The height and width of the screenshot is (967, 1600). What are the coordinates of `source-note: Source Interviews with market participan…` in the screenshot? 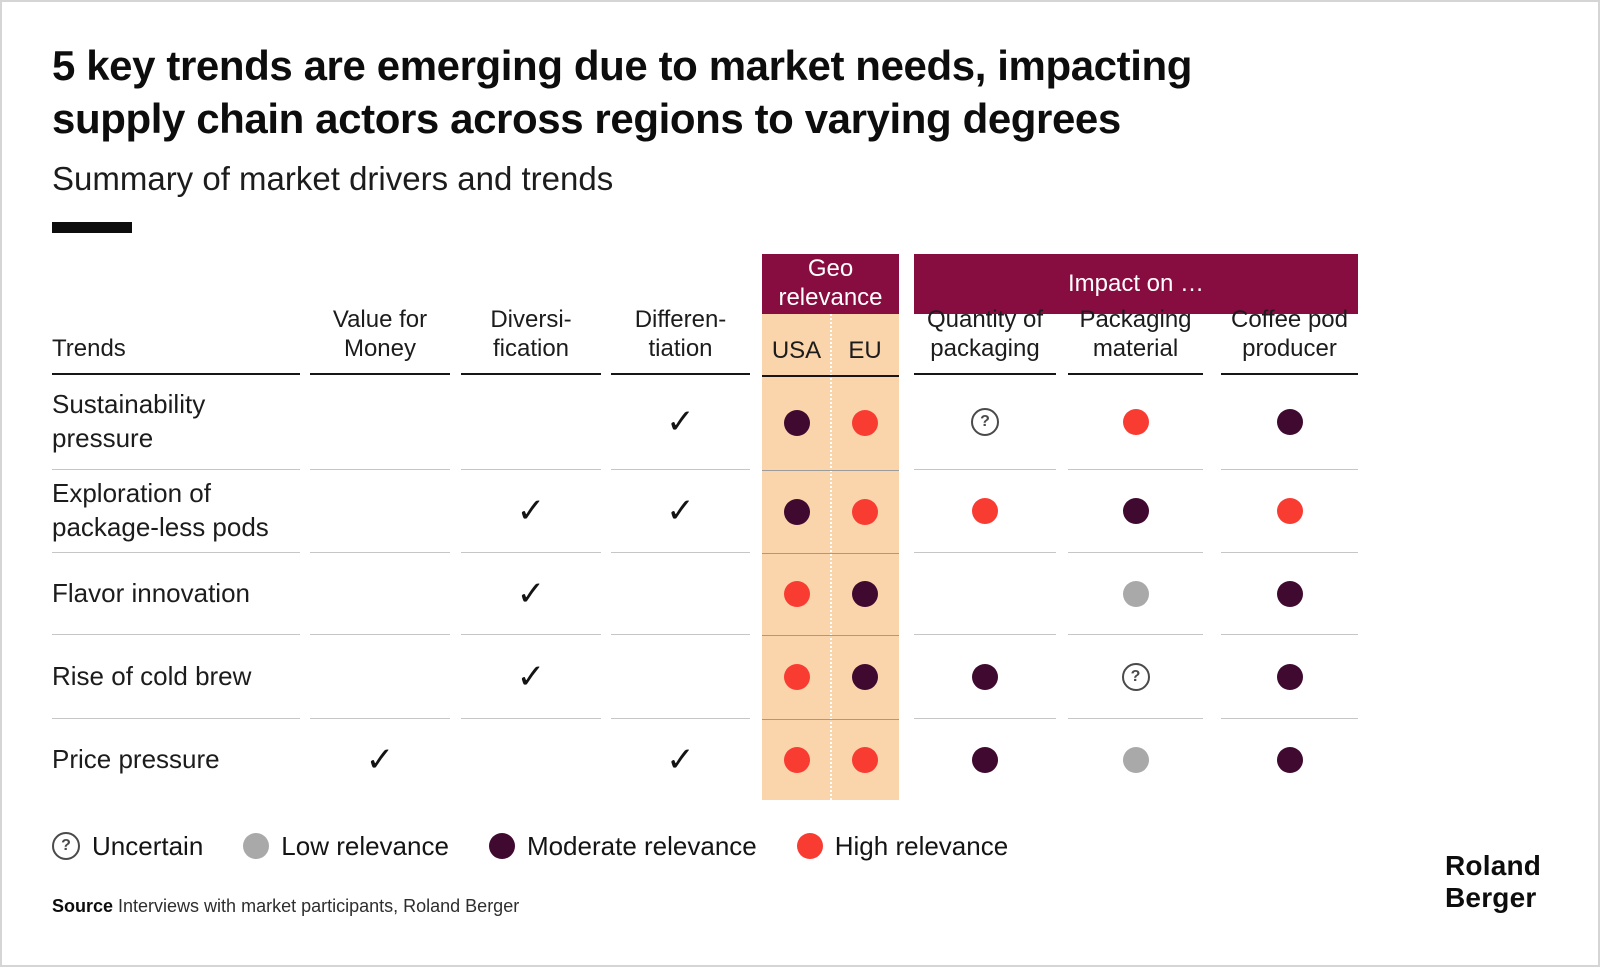 It's located at (285, 906).